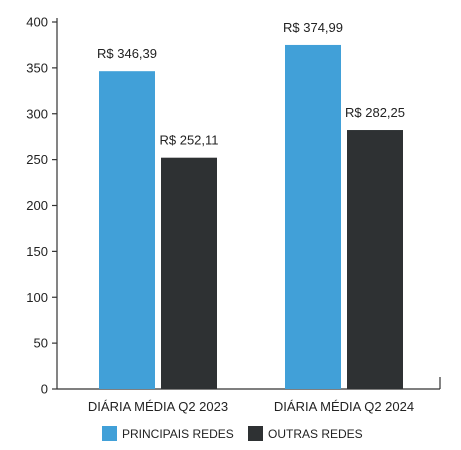 The image size is (461, 450). Describe the element at coordinates (37, 67) in the screenshot. I see `y-tick-label: 350` at that location.